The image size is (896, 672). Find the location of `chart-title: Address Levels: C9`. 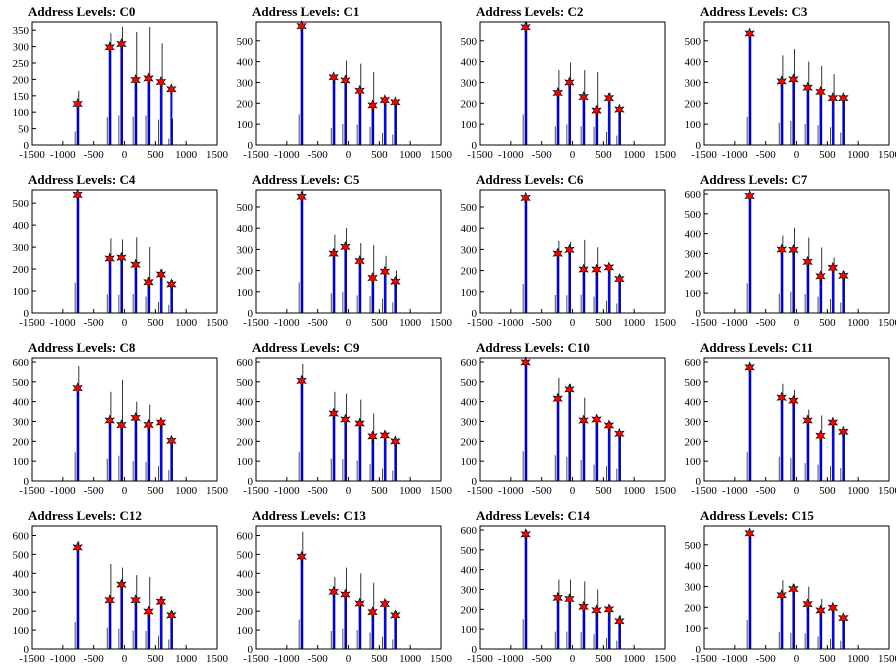

chart-title: Address Levels: C9 is located at coordinates (306, 347).